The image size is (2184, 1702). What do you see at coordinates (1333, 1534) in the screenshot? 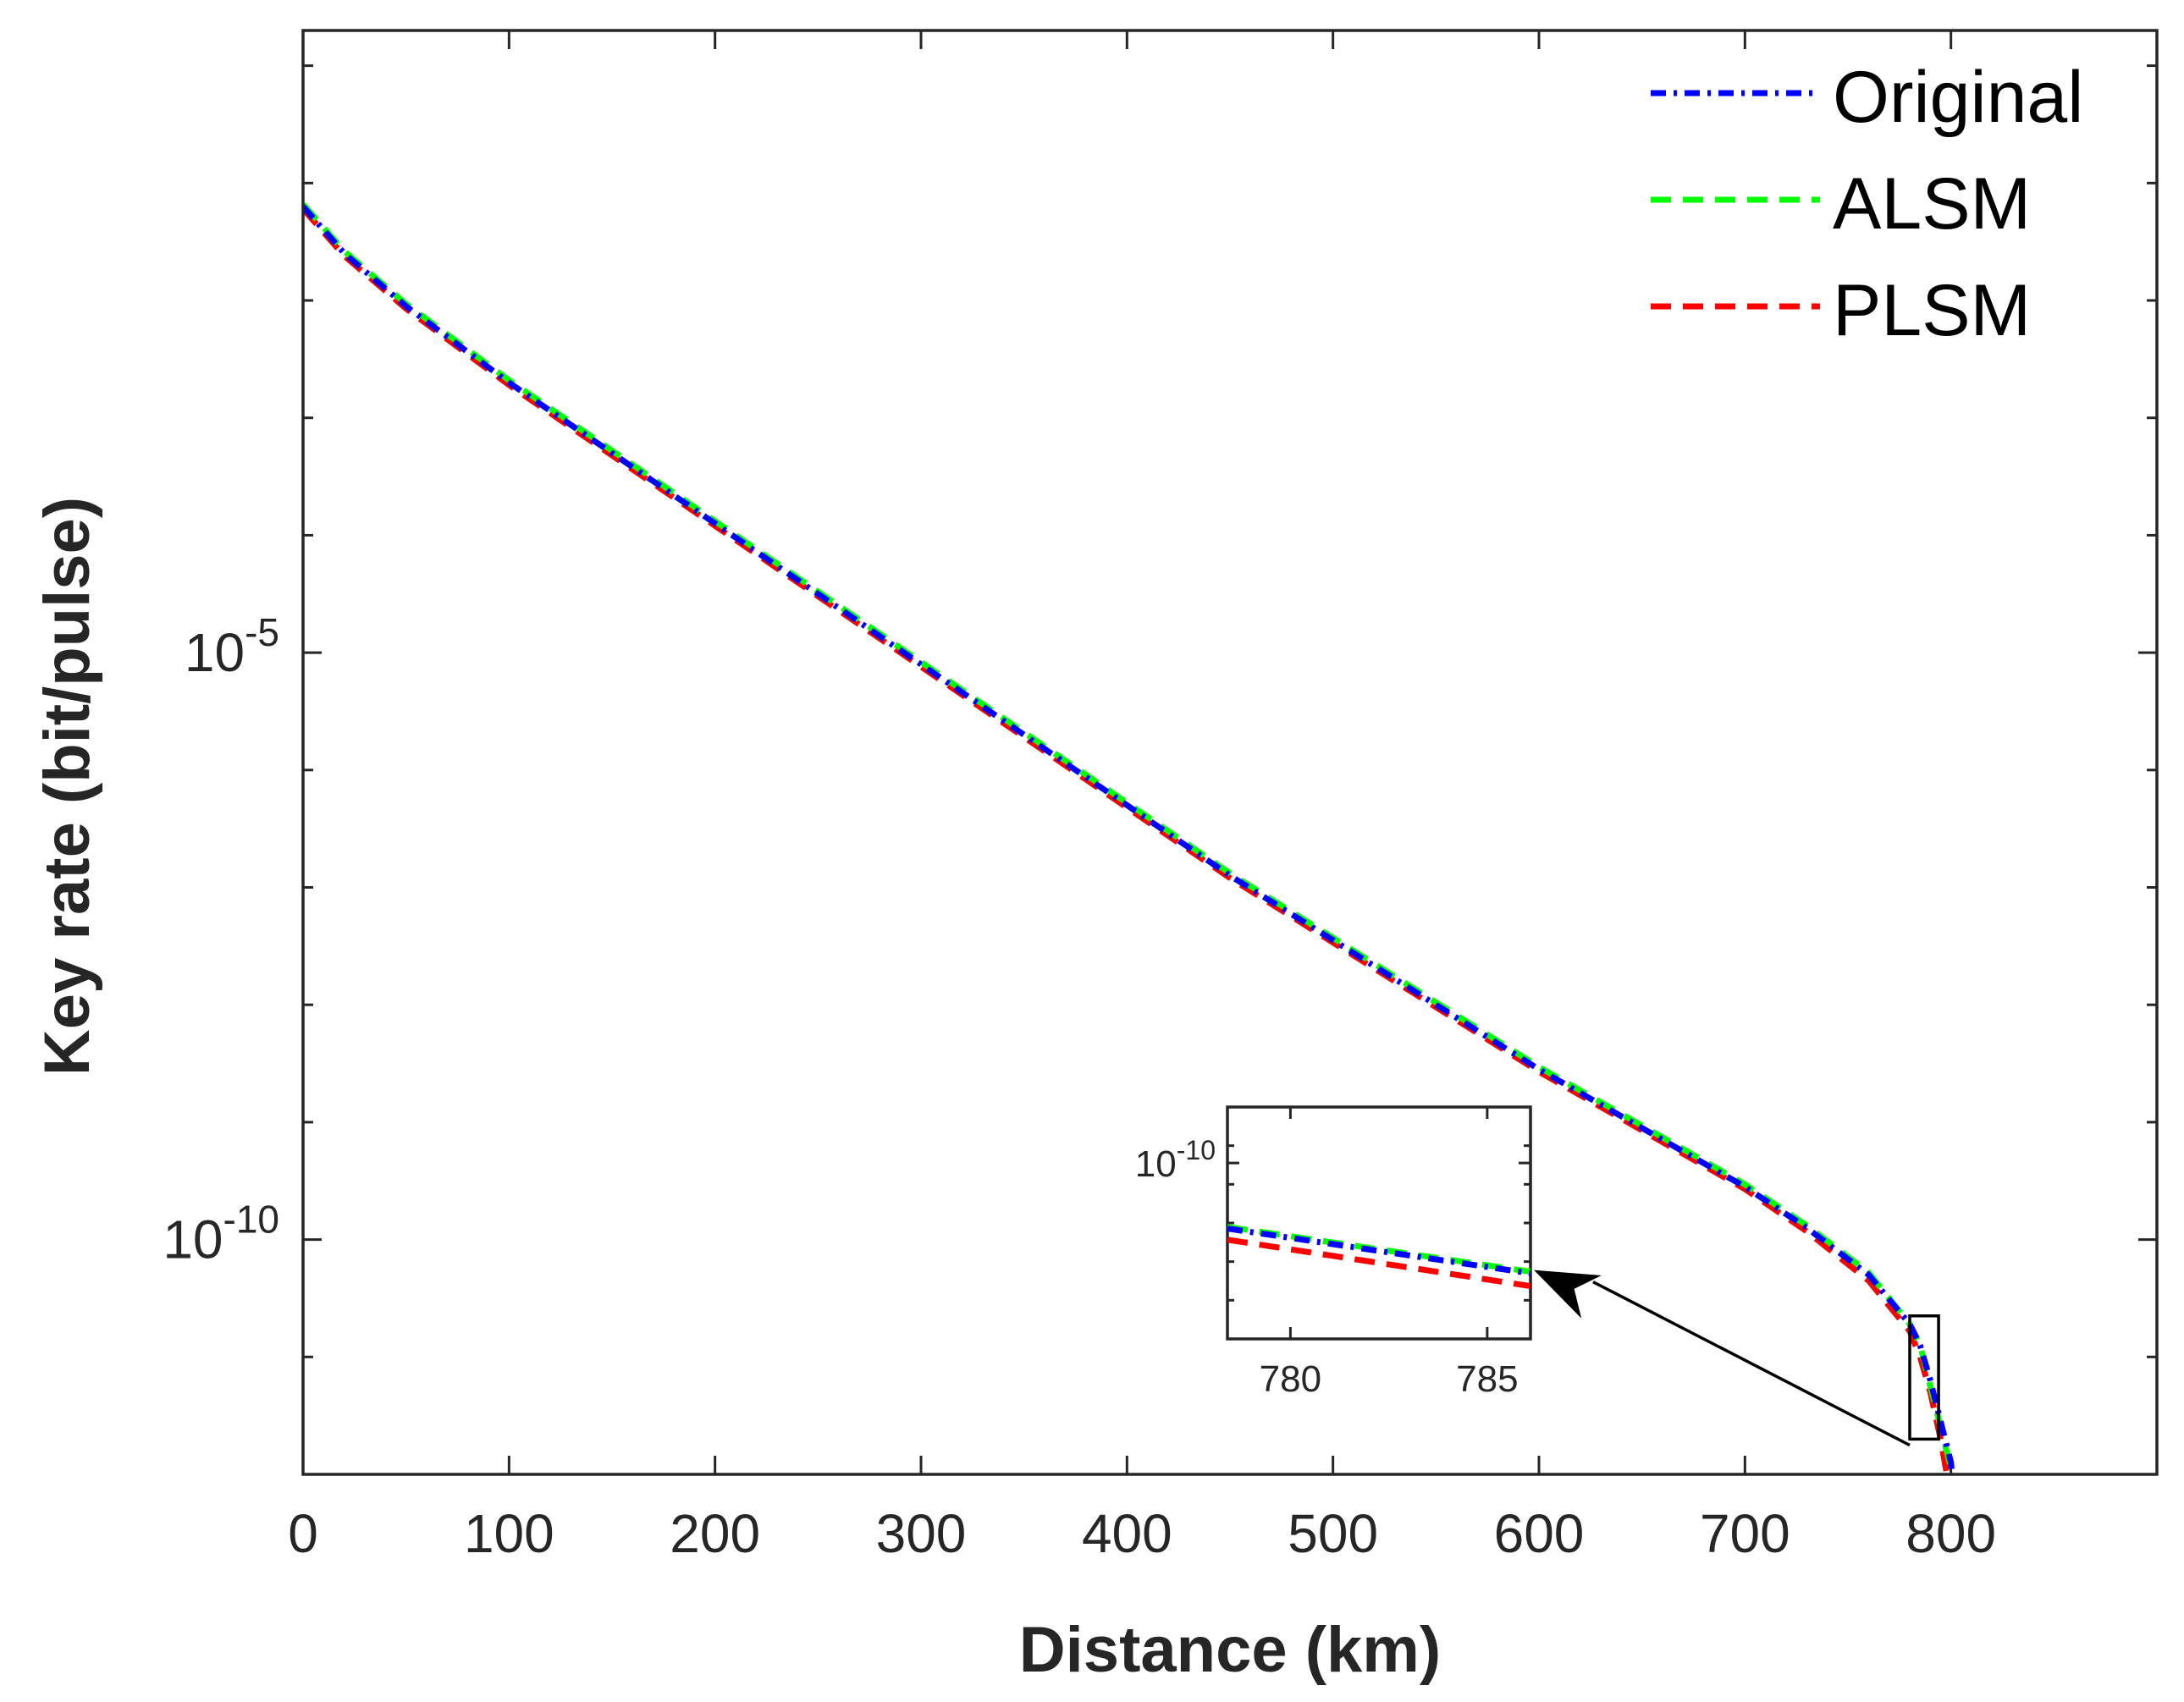
I see `x-tick-label: 500` at bounding box center [1333, 1534].